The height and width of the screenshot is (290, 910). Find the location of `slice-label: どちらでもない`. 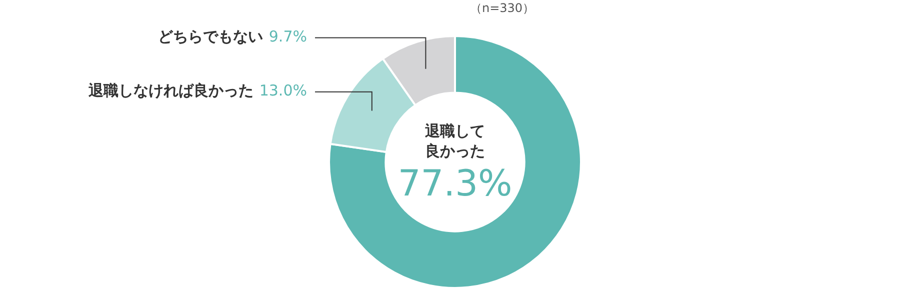

slice-label: どちらでもない is located at coordinates (210, 37).